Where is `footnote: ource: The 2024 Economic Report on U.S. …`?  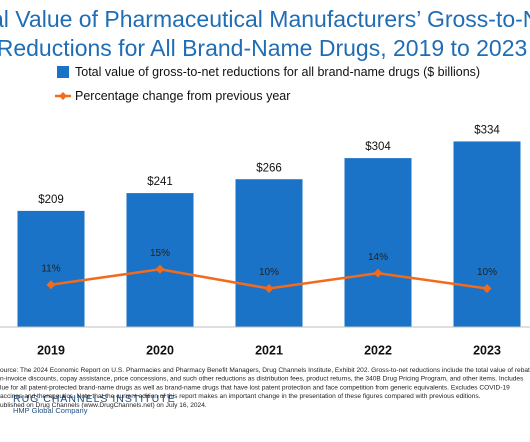 footnote: ource: The 2024 Economic Report on U.S. … is located at coordinates (265, 370).